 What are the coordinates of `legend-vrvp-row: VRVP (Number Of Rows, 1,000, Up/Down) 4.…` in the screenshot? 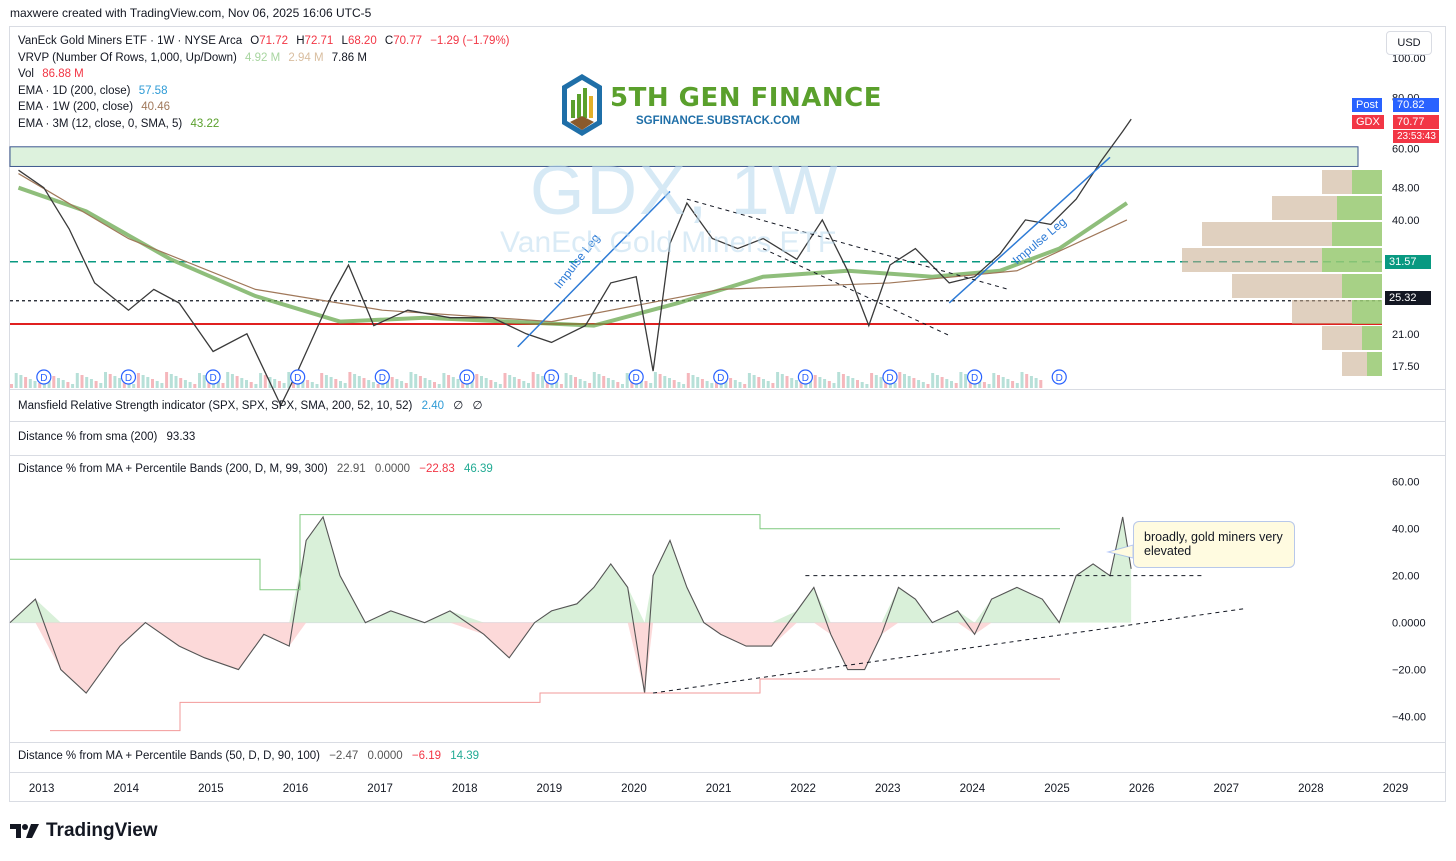 It's located at (266, 58).